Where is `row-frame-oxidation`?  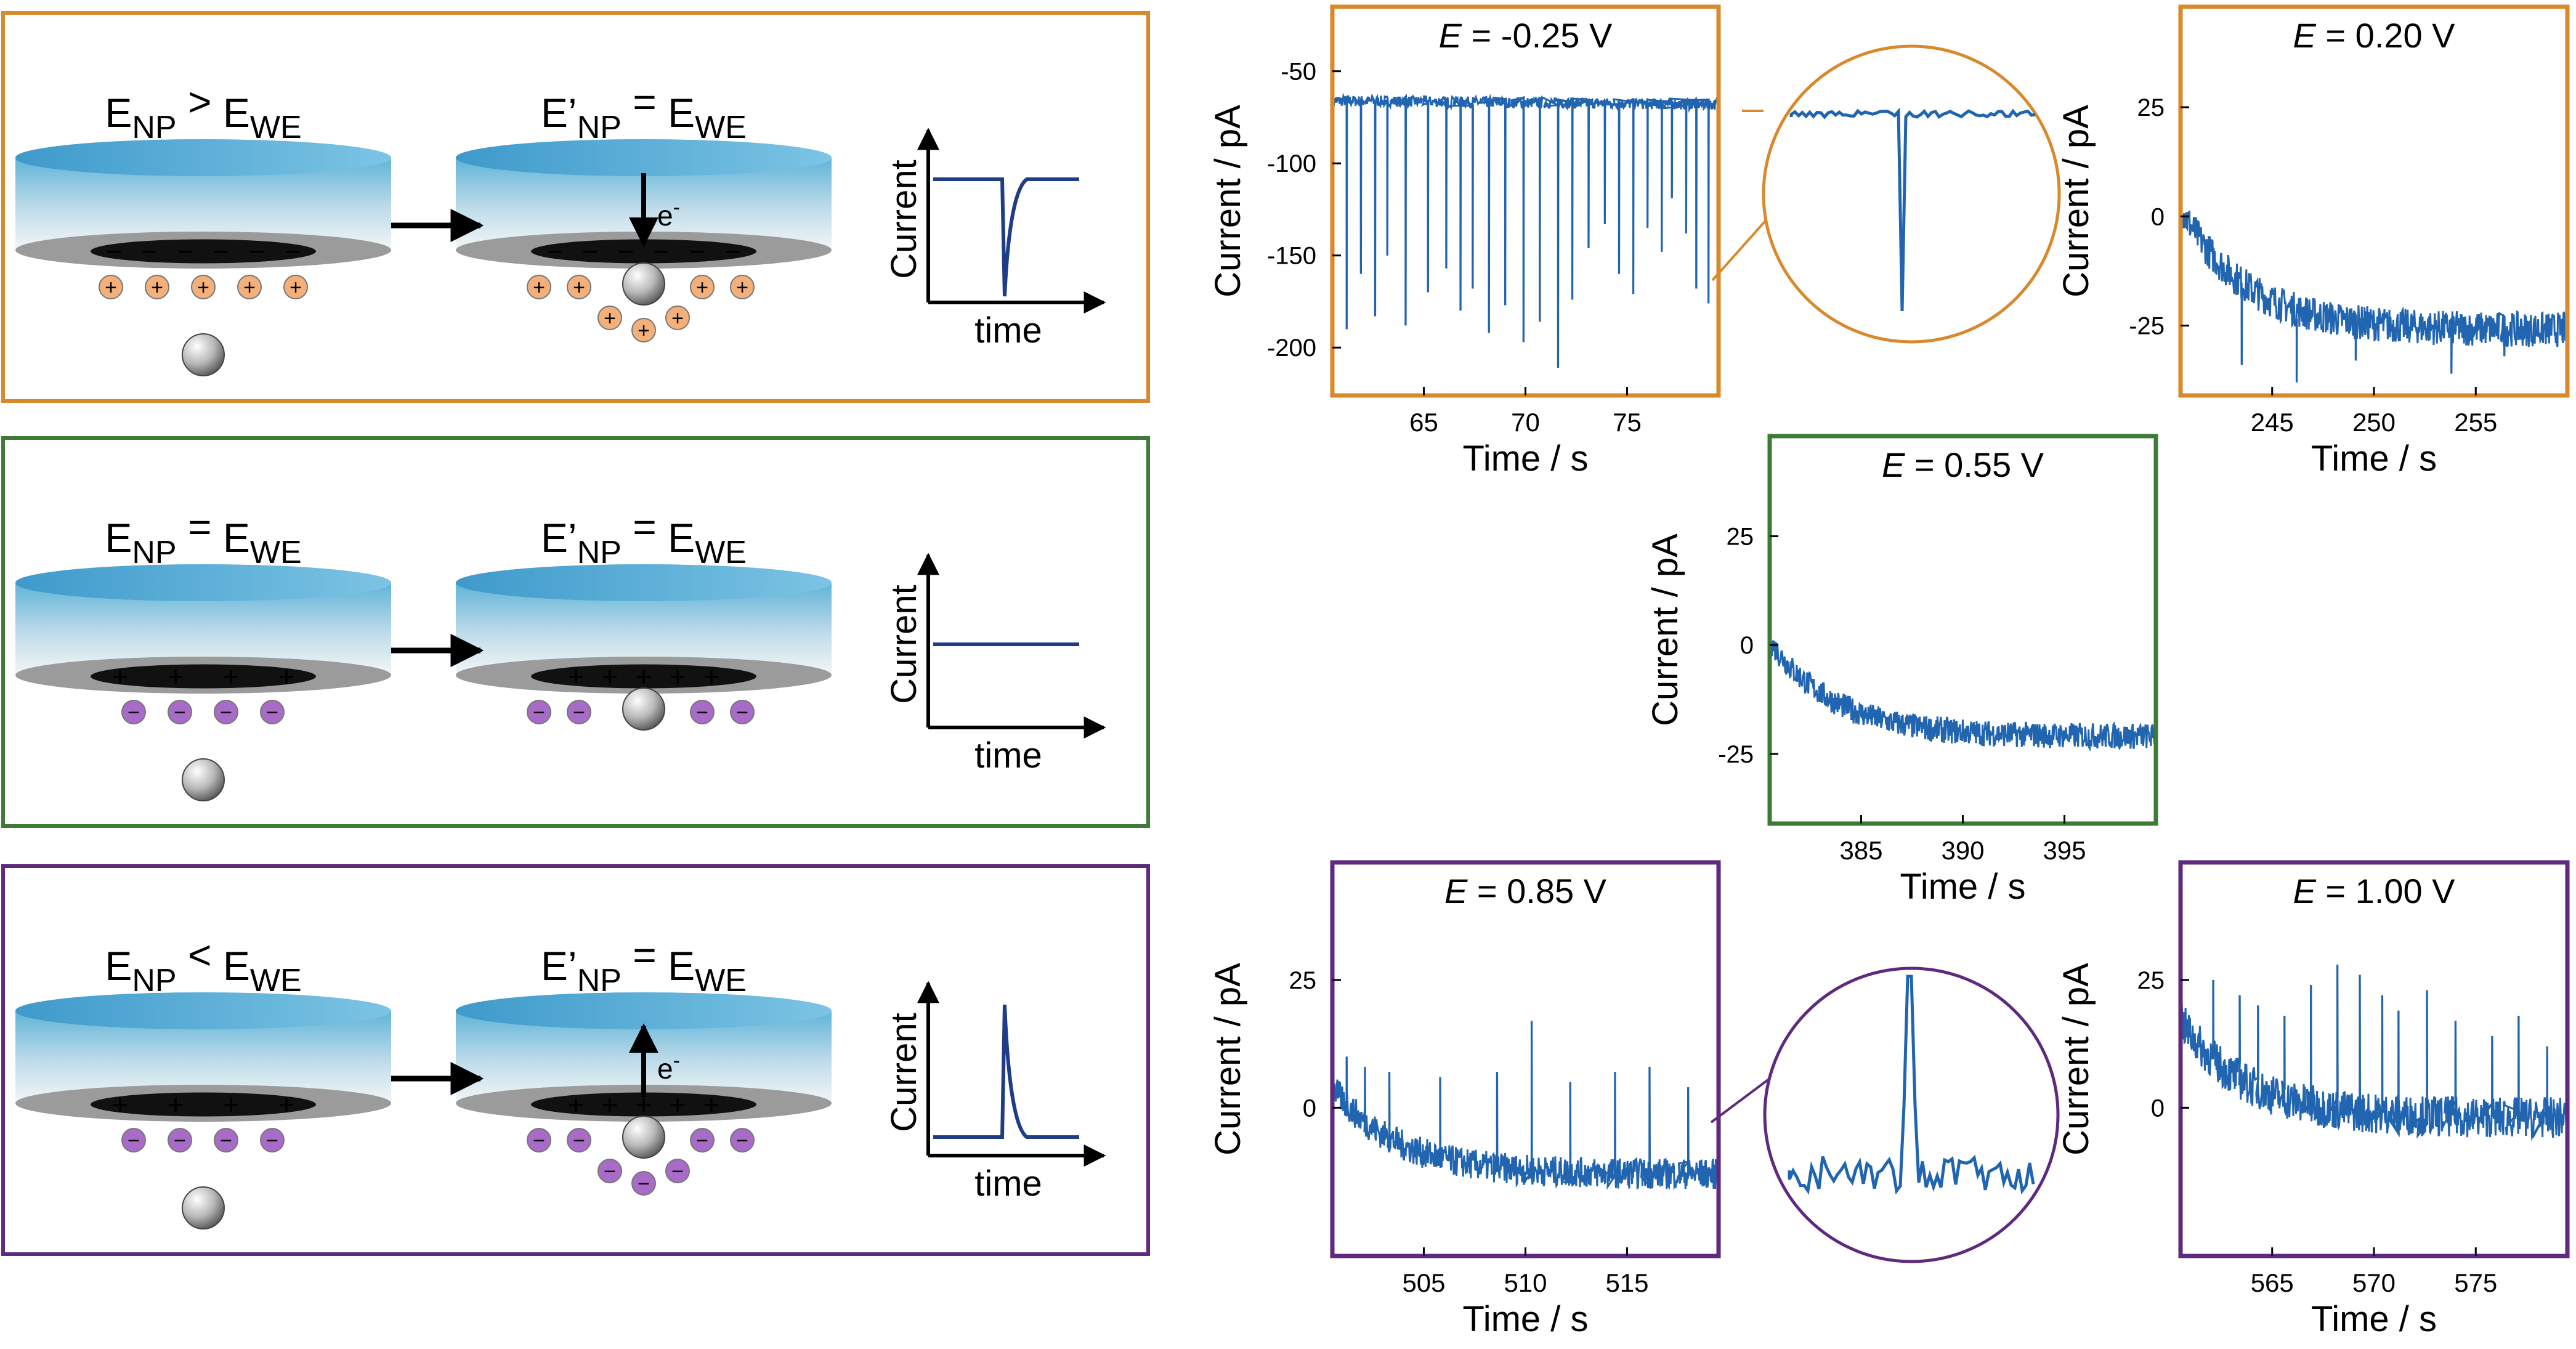
row-frame-oxidation is located at coordinates (575, 207).